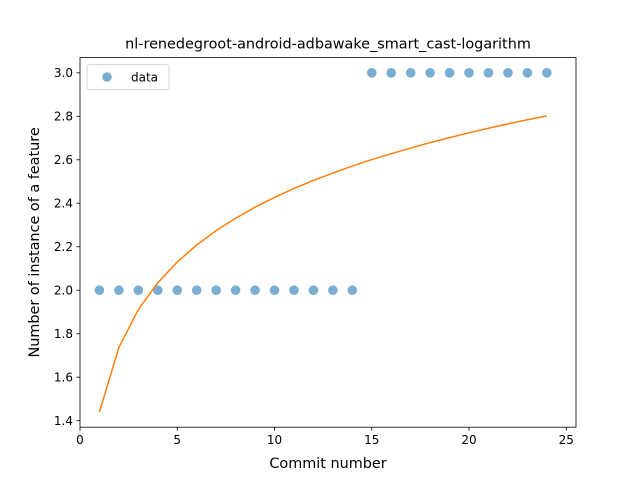 This screenshot has height=484, width=640. What do you see at coordinates (325, 437) in the screenshot?
I see `x-axis-ticks: 0 5 10 15 20 25` at bounding box center [325, 437].